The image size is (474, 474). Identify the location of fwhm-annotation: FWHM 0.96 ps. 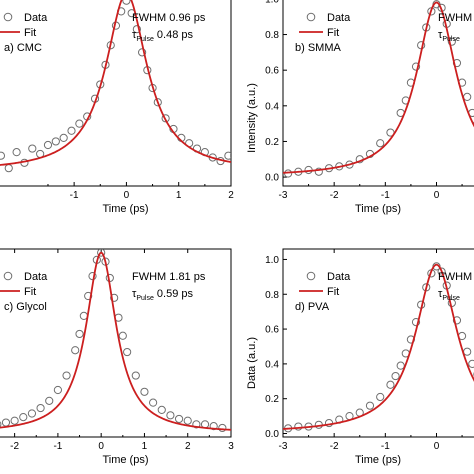
(169, 18).